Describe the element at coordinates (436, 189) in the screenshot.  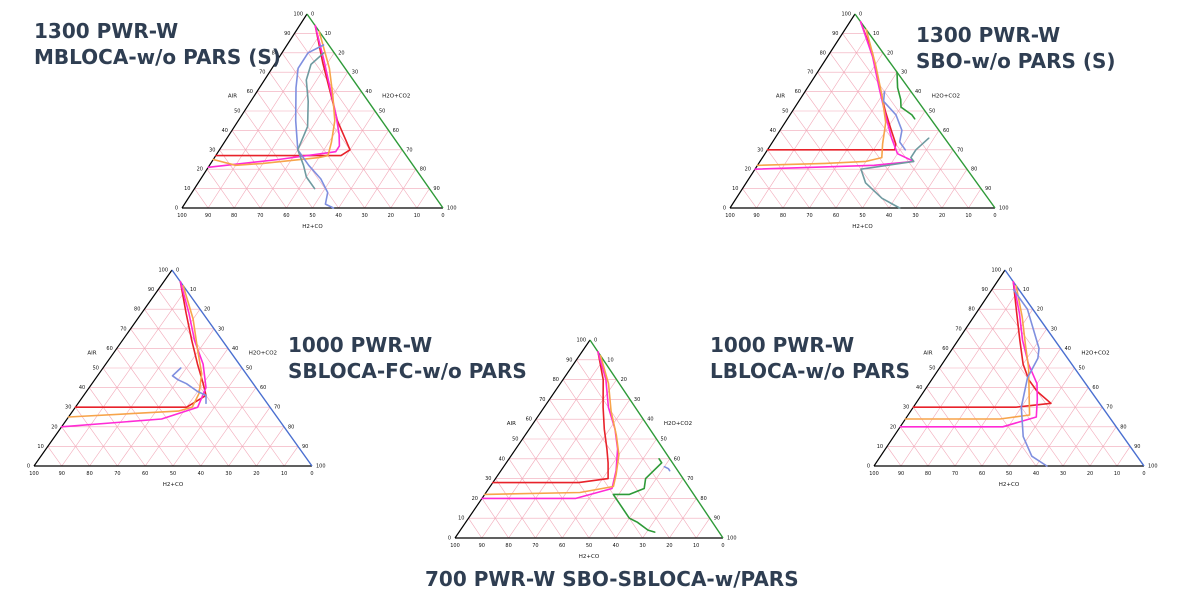
I see `tick-label-right: 90` at that location.